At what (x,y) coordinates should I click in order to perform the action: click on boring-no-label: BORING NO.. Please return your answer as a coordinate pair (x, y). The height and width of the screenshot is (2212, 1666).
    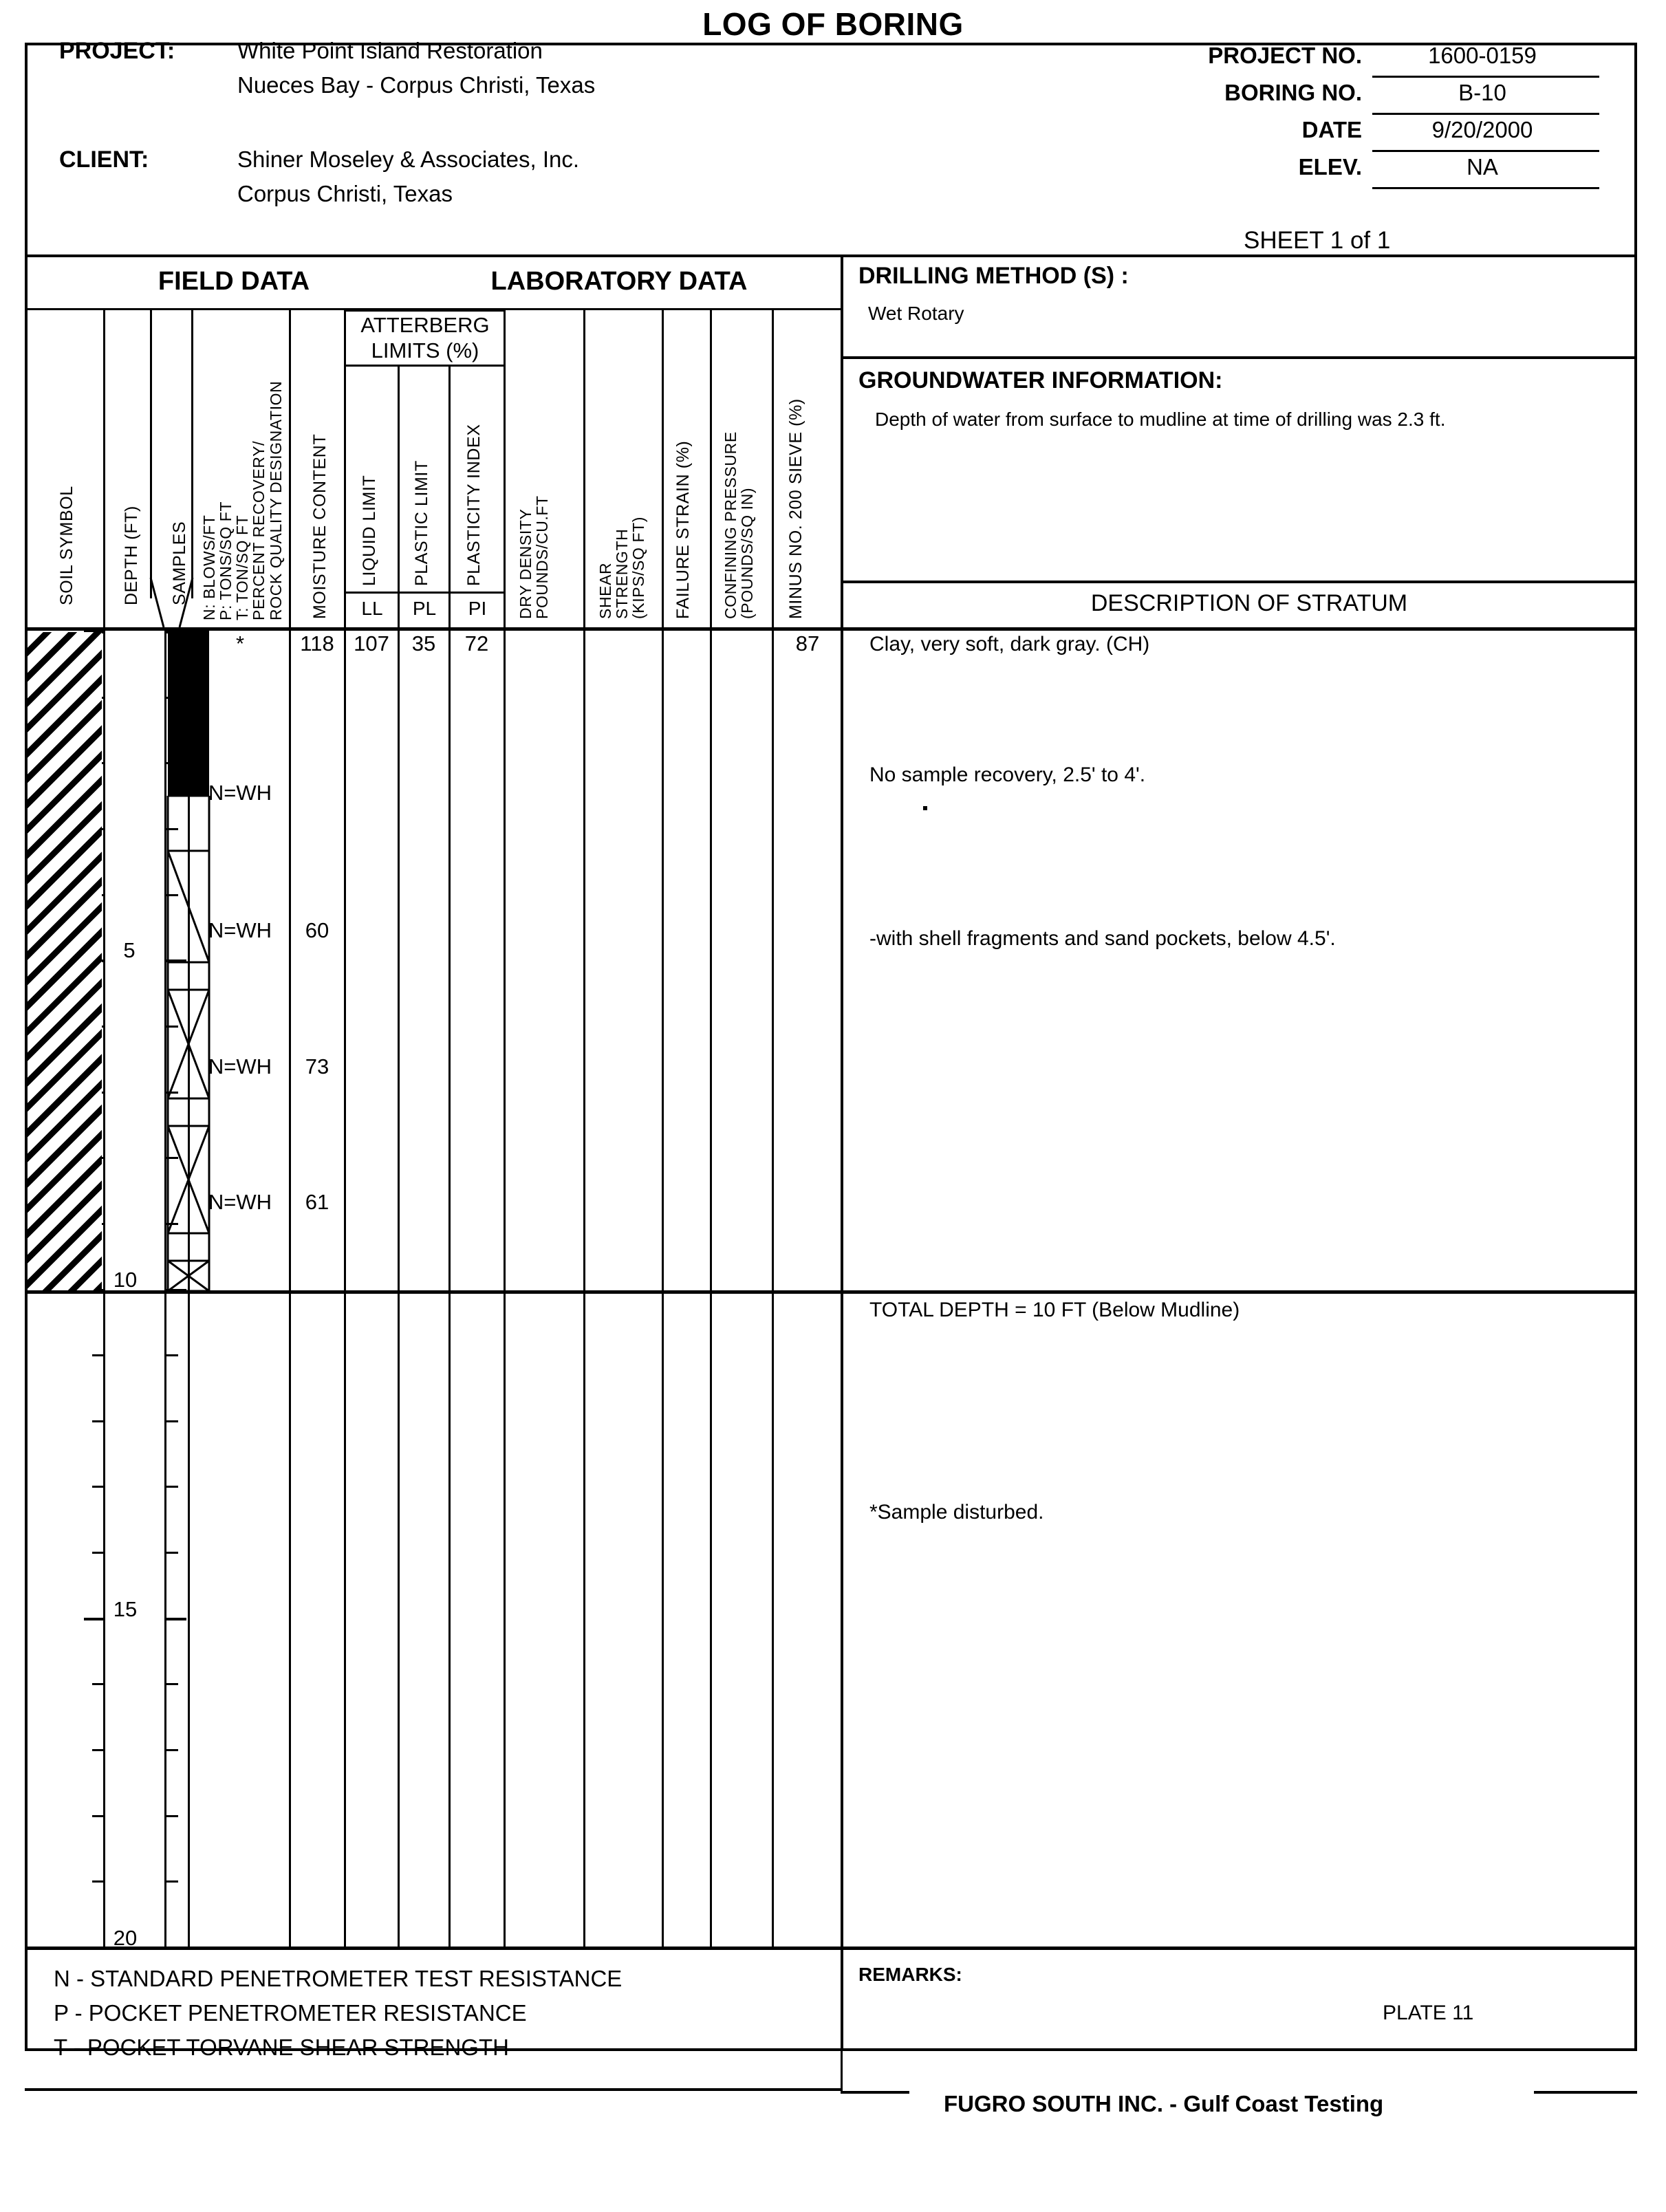
    Looking at the image, I should click on (1293, 92).